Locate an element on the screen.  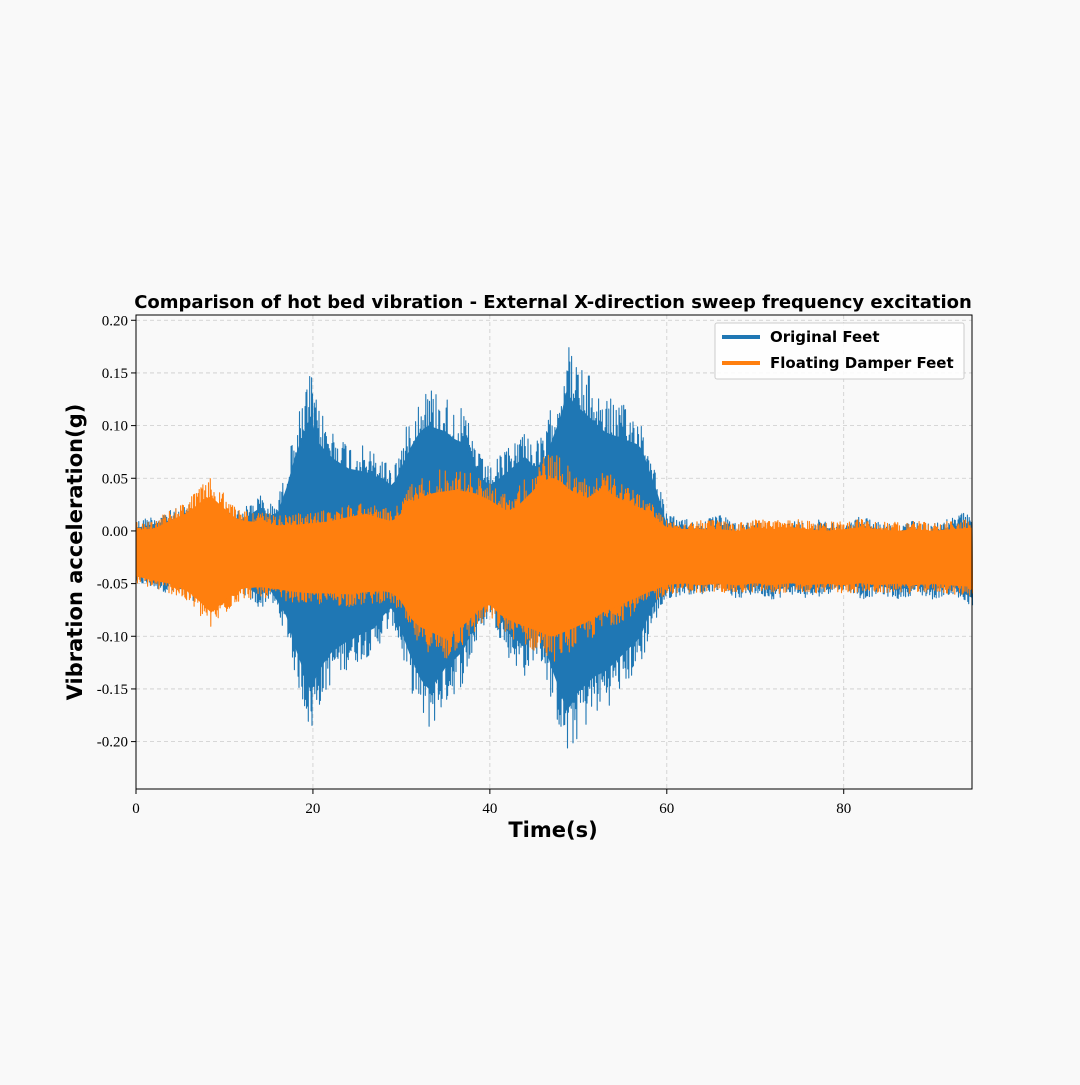
y-tick-label-0: 0.20 is located at coordinates (115, 321).